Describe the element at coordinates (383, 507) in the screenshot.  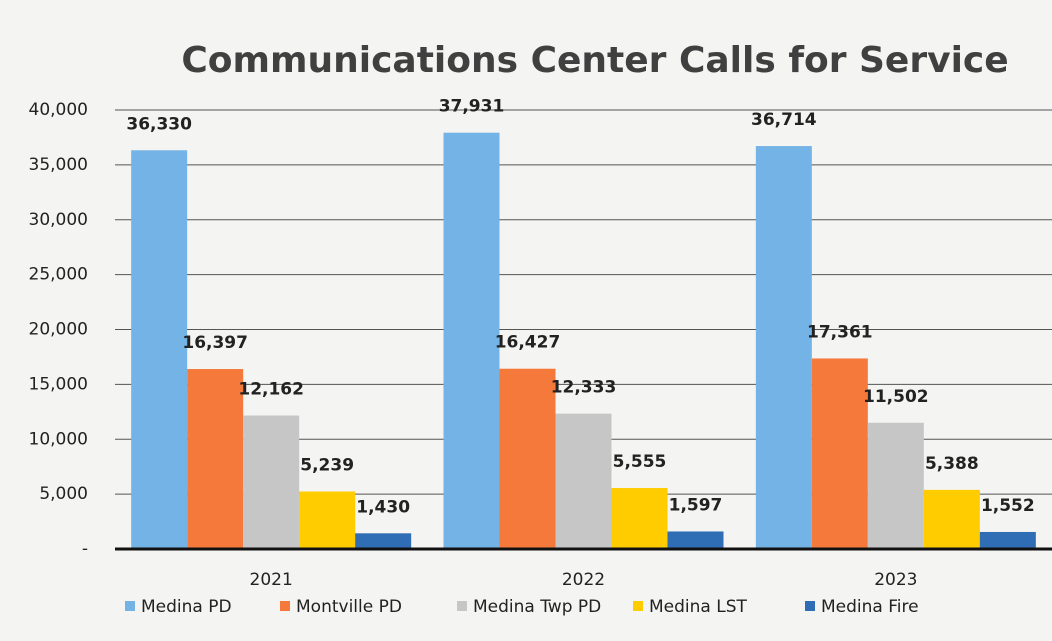
I see `data-label: 1,430` at that location.